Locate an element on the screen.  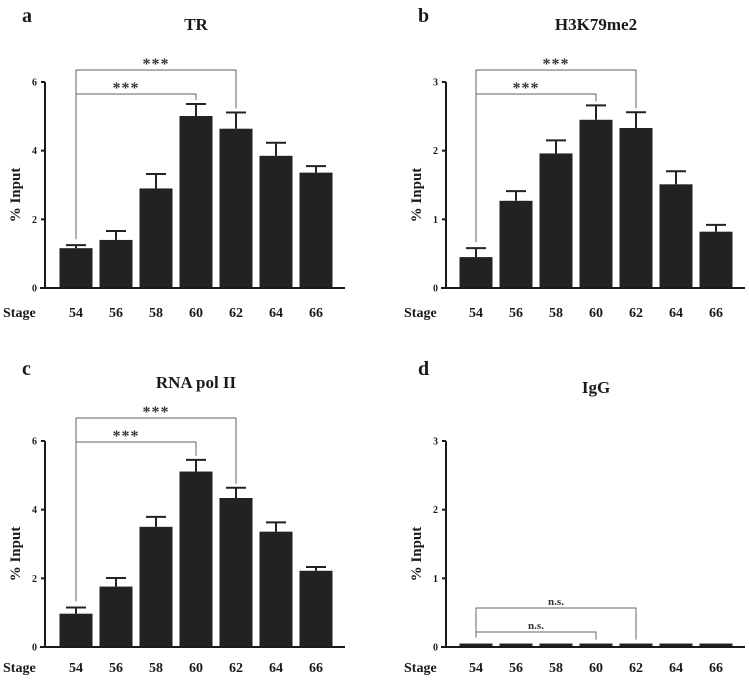
chart-title: H3K79me2 is located at coordinates (596, 24).